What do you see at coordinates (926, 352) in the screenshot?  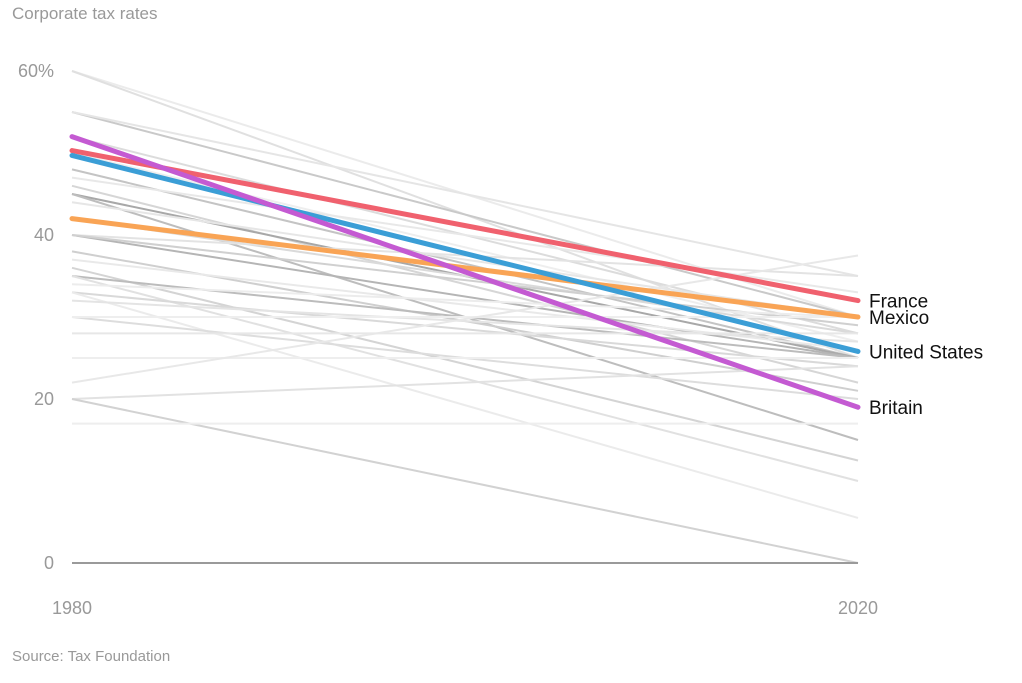 I see `series-label-united-states: United States` at bounding box center [926, 352].